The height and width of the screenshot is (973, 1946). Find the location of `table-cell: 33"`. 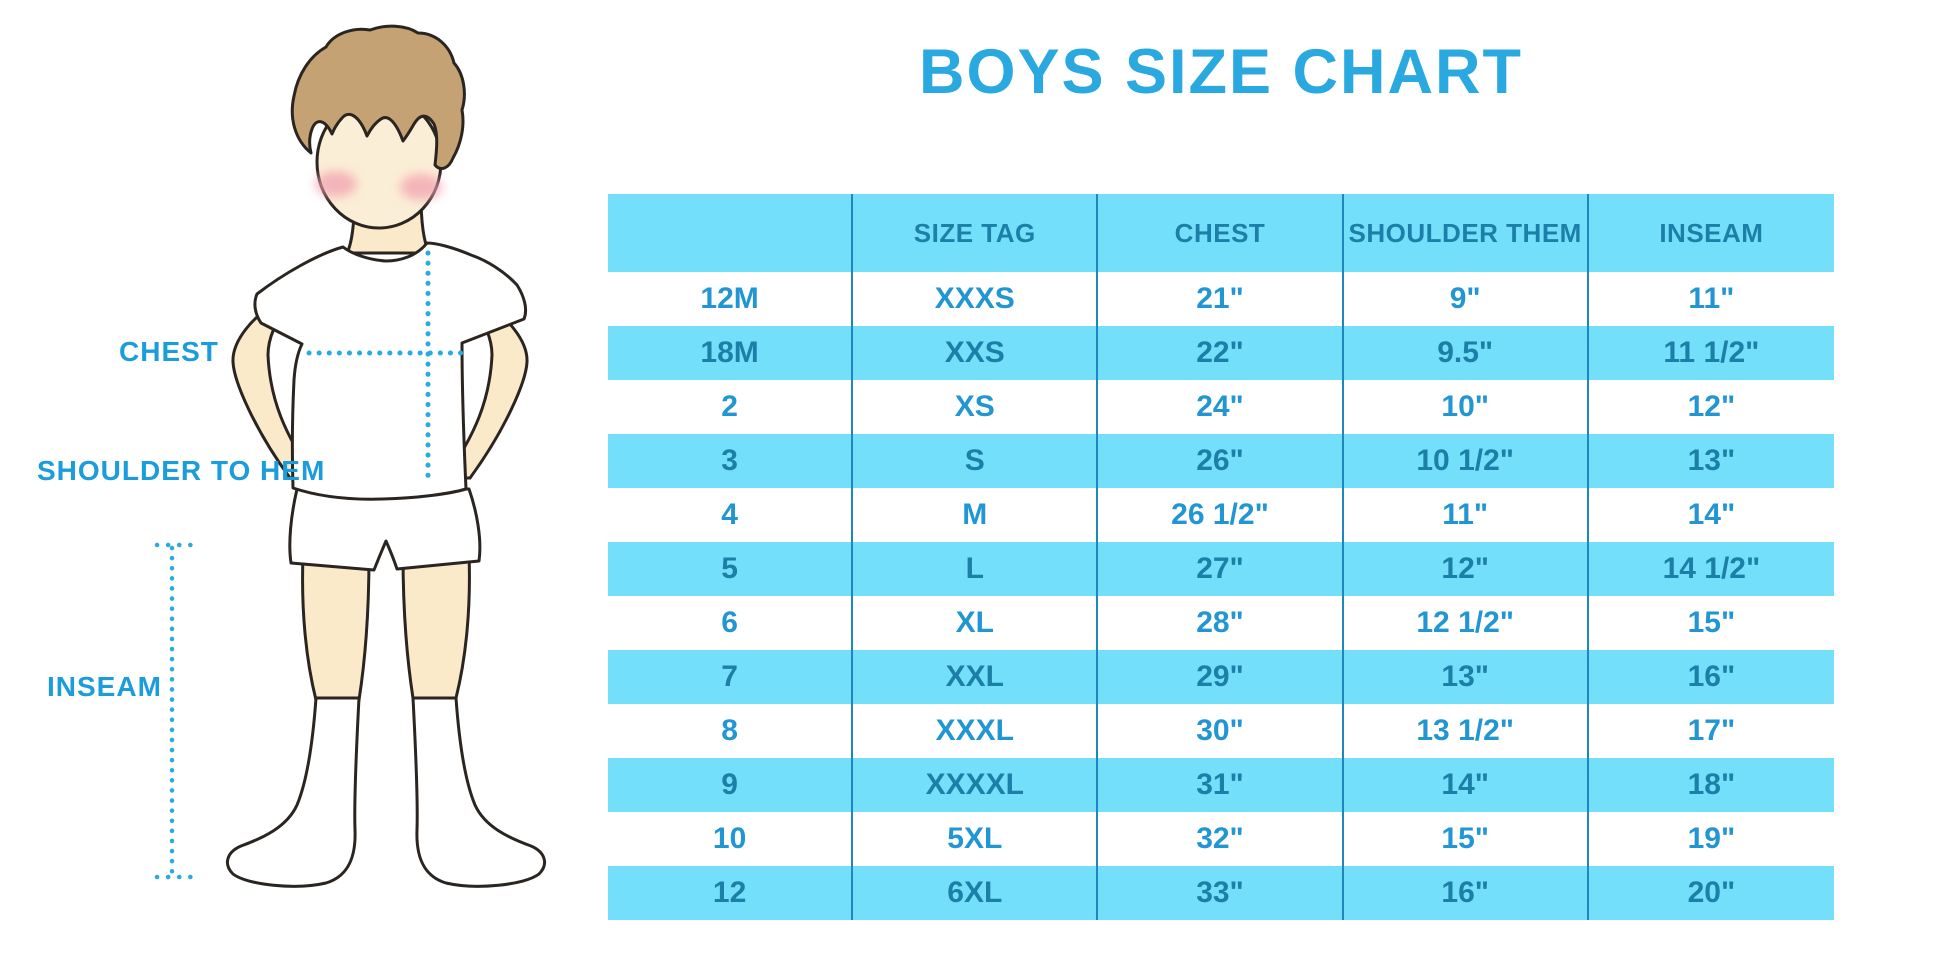

table-cell: 33" is located at coordinates (1221, 893).